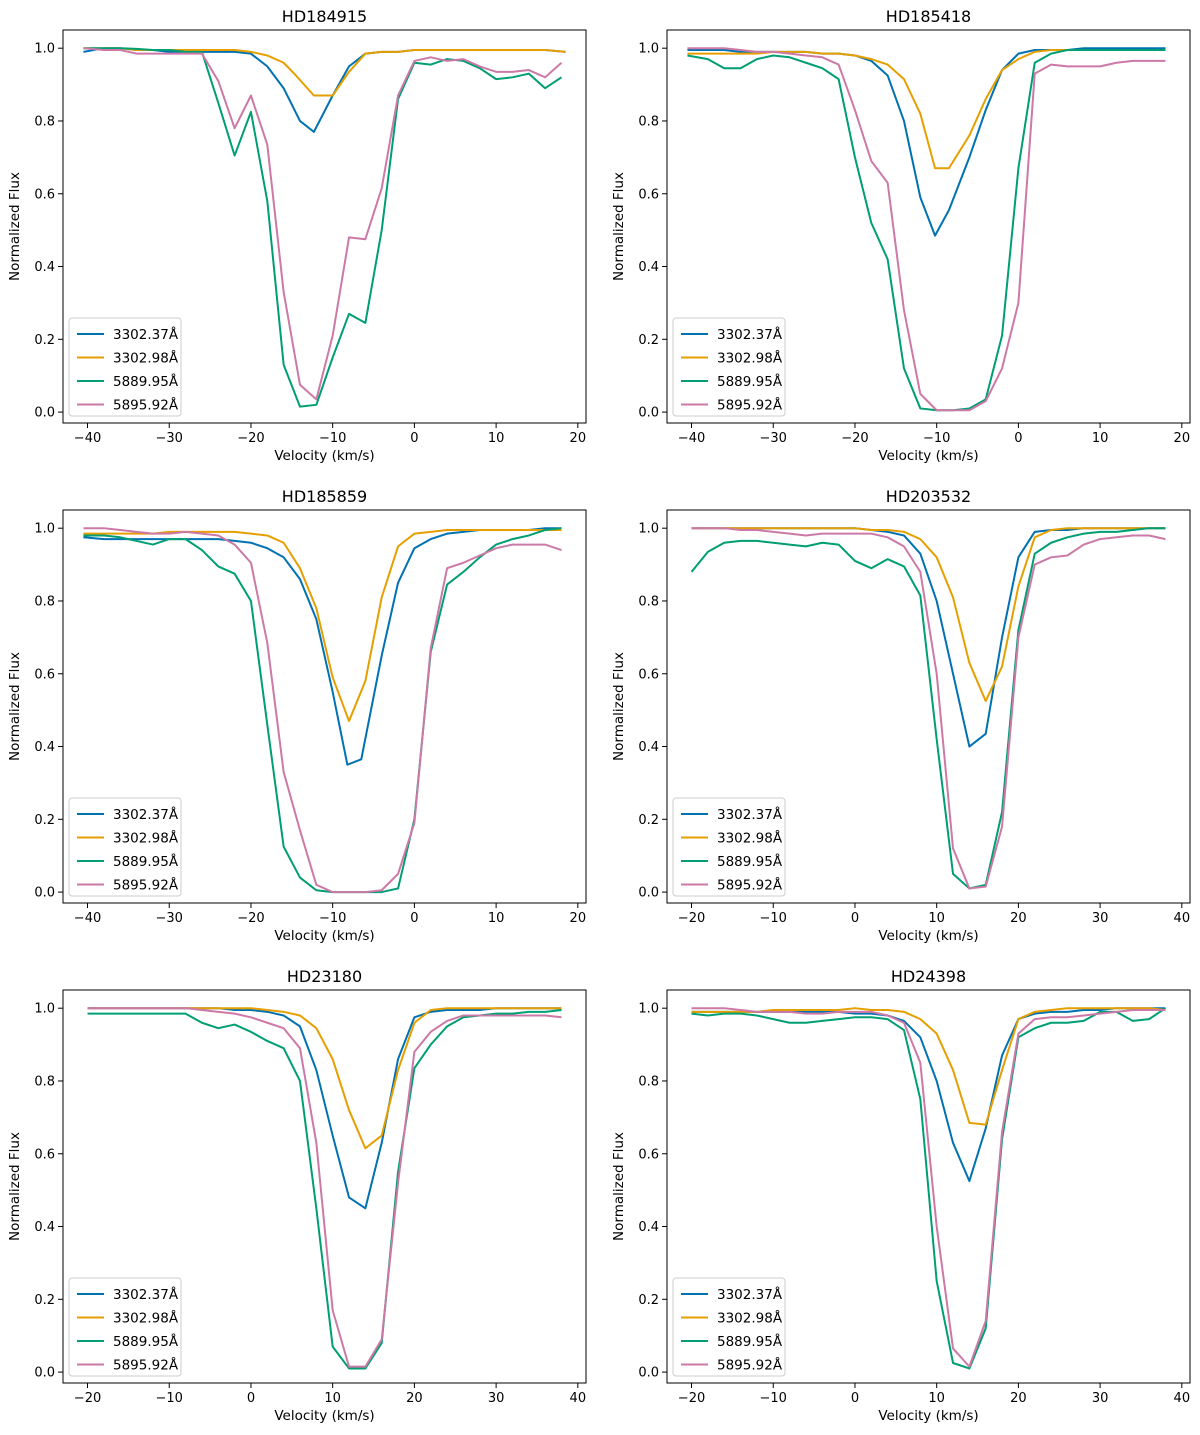  I want to click on chart-title: HD185418, so click(928, 16).